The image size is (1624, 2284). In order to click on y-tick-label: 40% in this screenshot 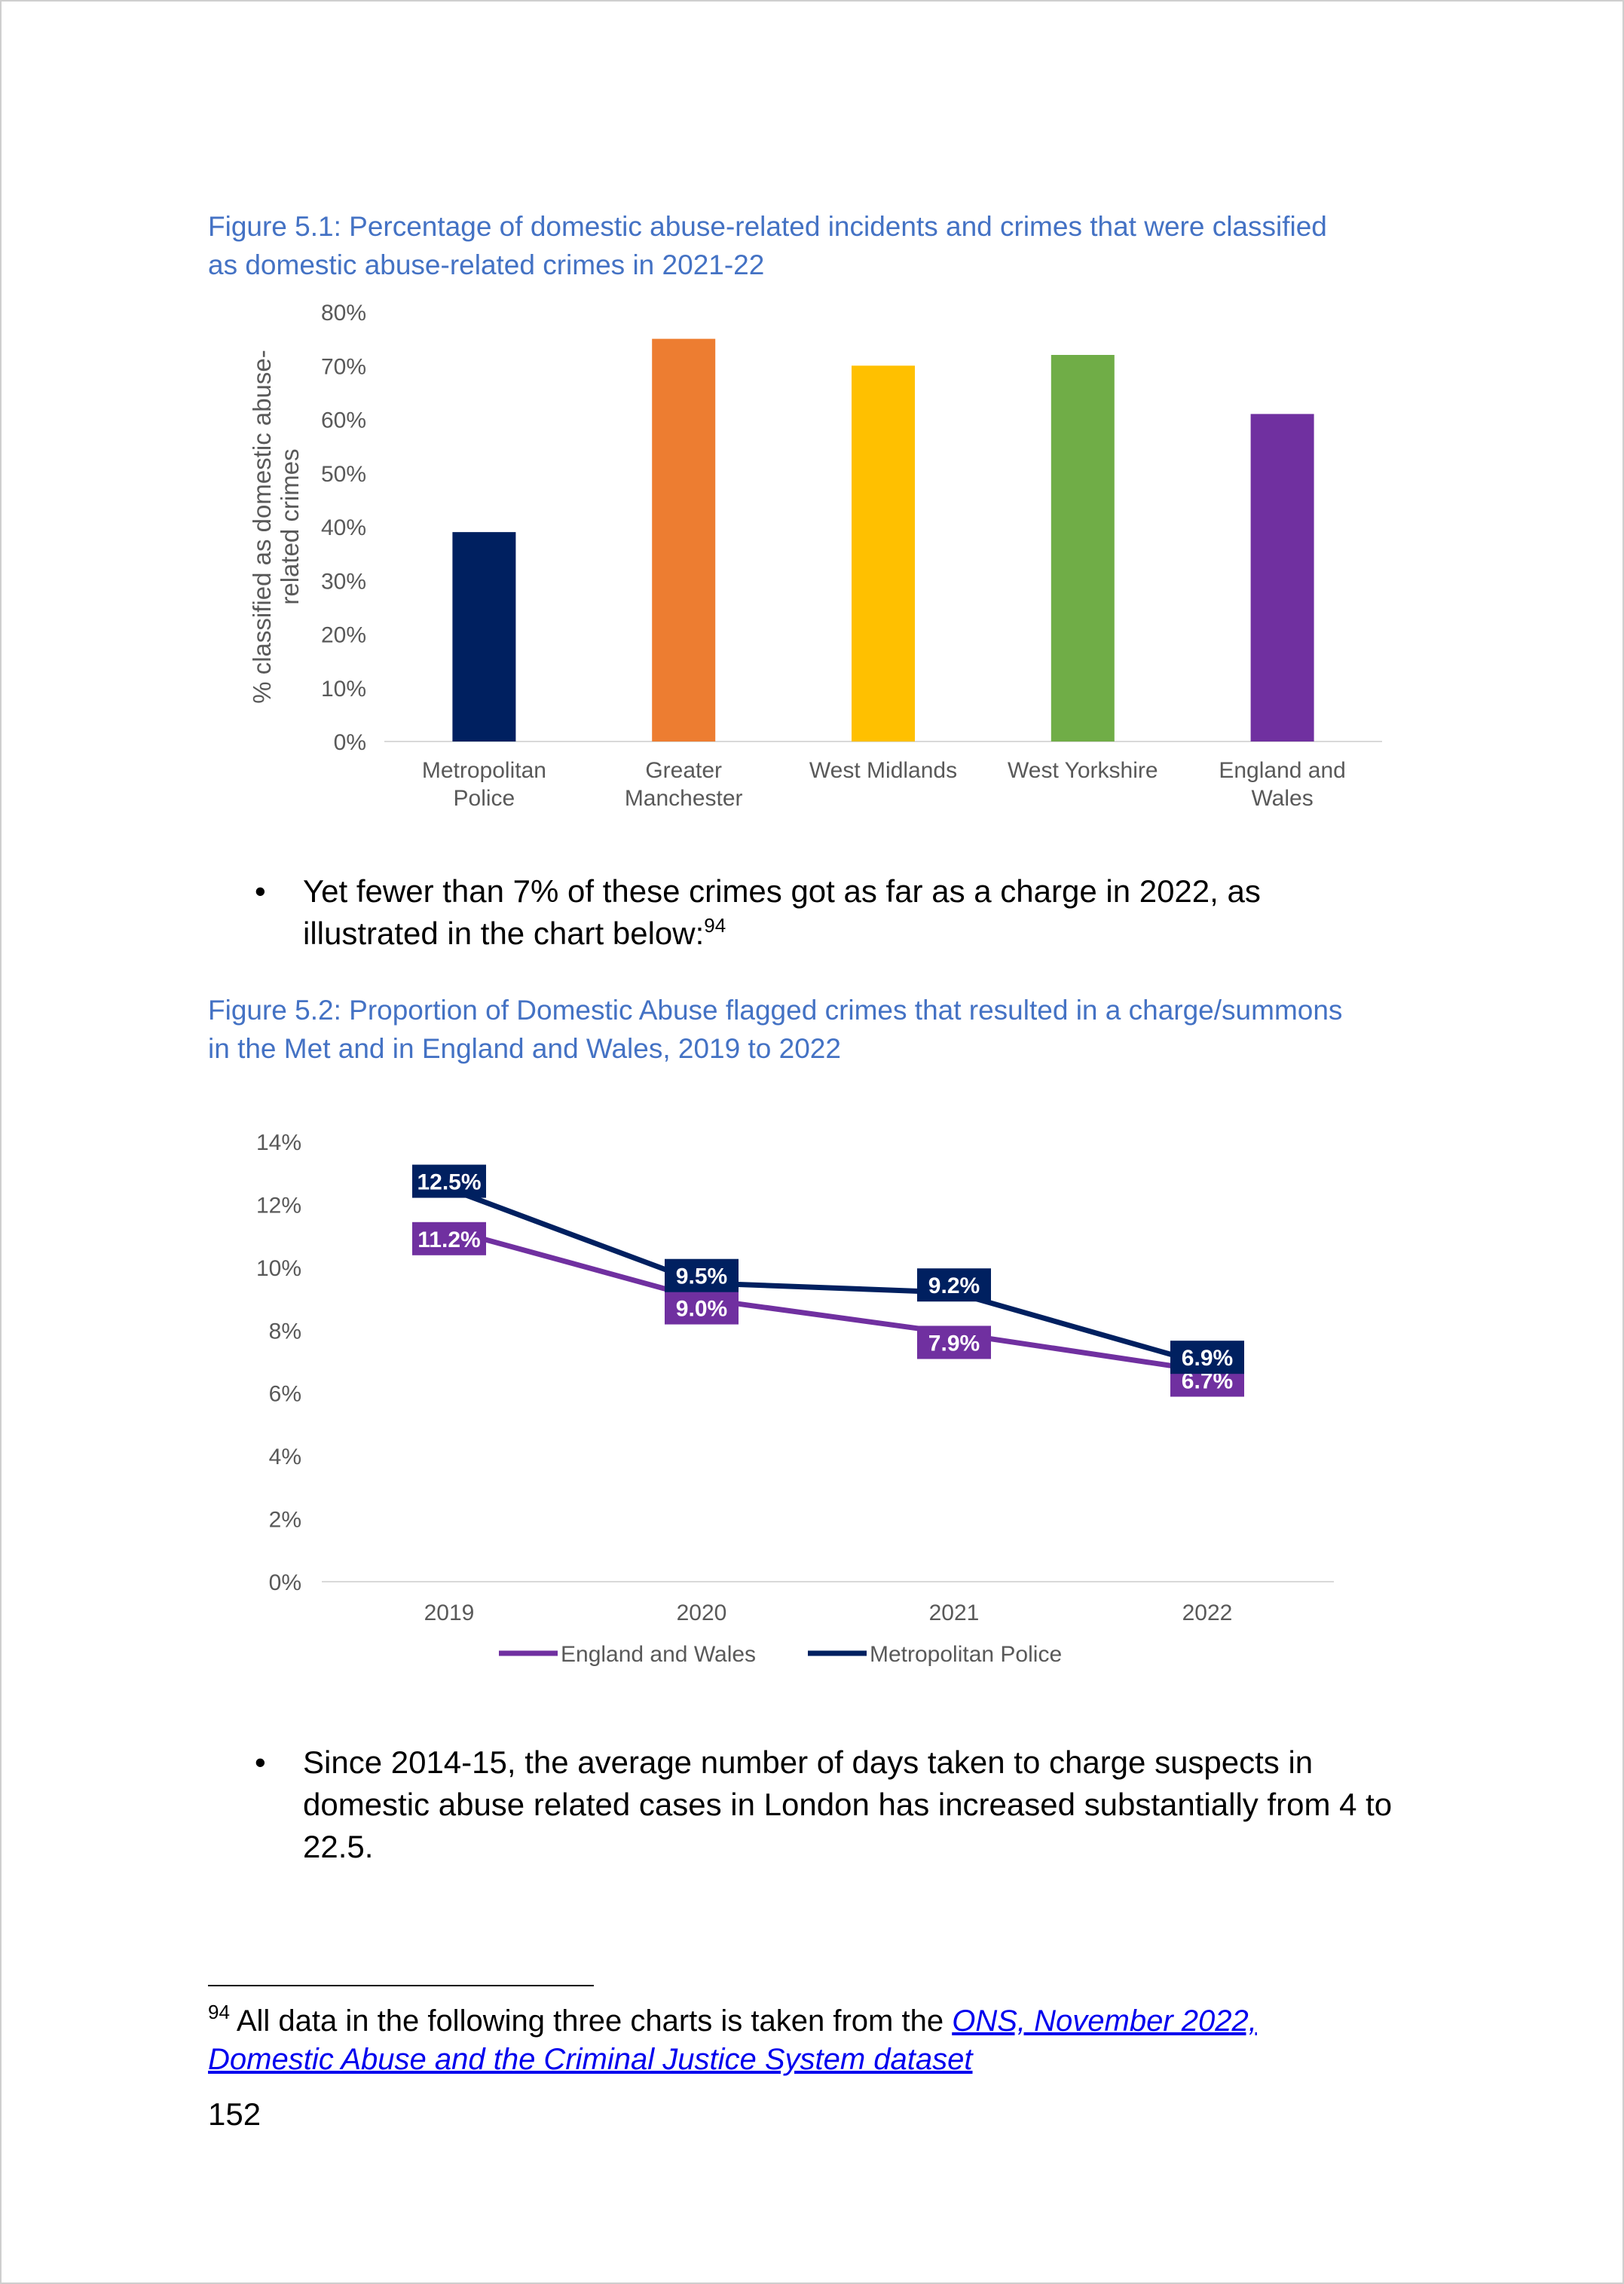, I will do `click(343, 527)`.